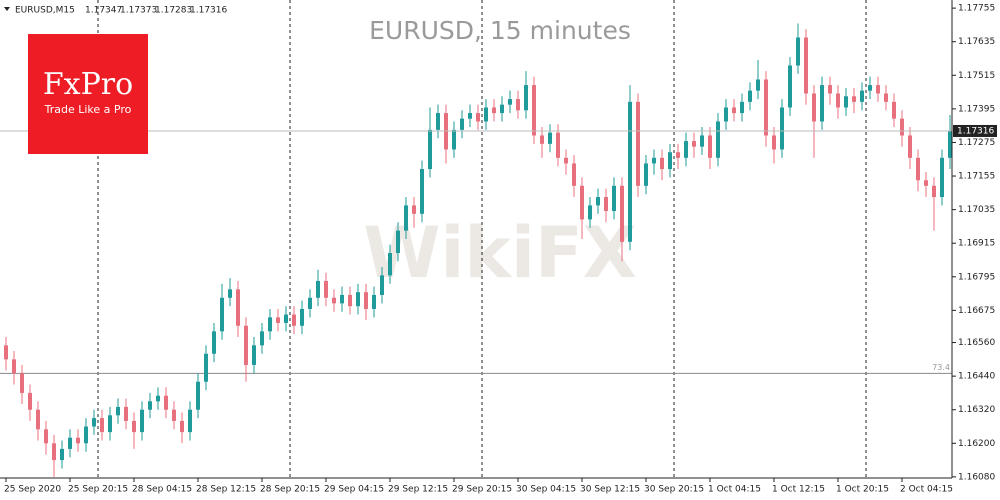  I want to click on y-tick-label: 1.17155, so click(976, 177).